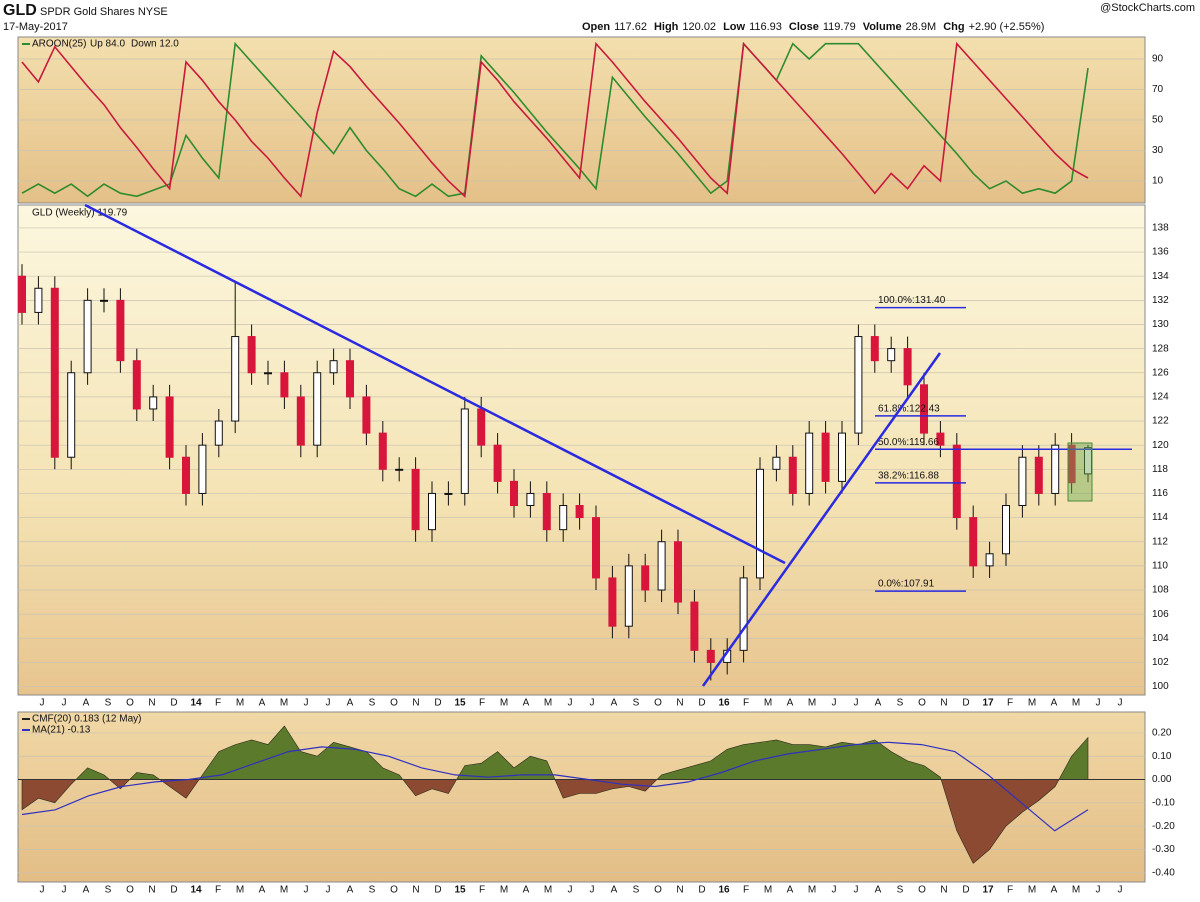 This screenshot has width=1200, height=902. I want to click on quote-value: 119.79, so click(839, 27).